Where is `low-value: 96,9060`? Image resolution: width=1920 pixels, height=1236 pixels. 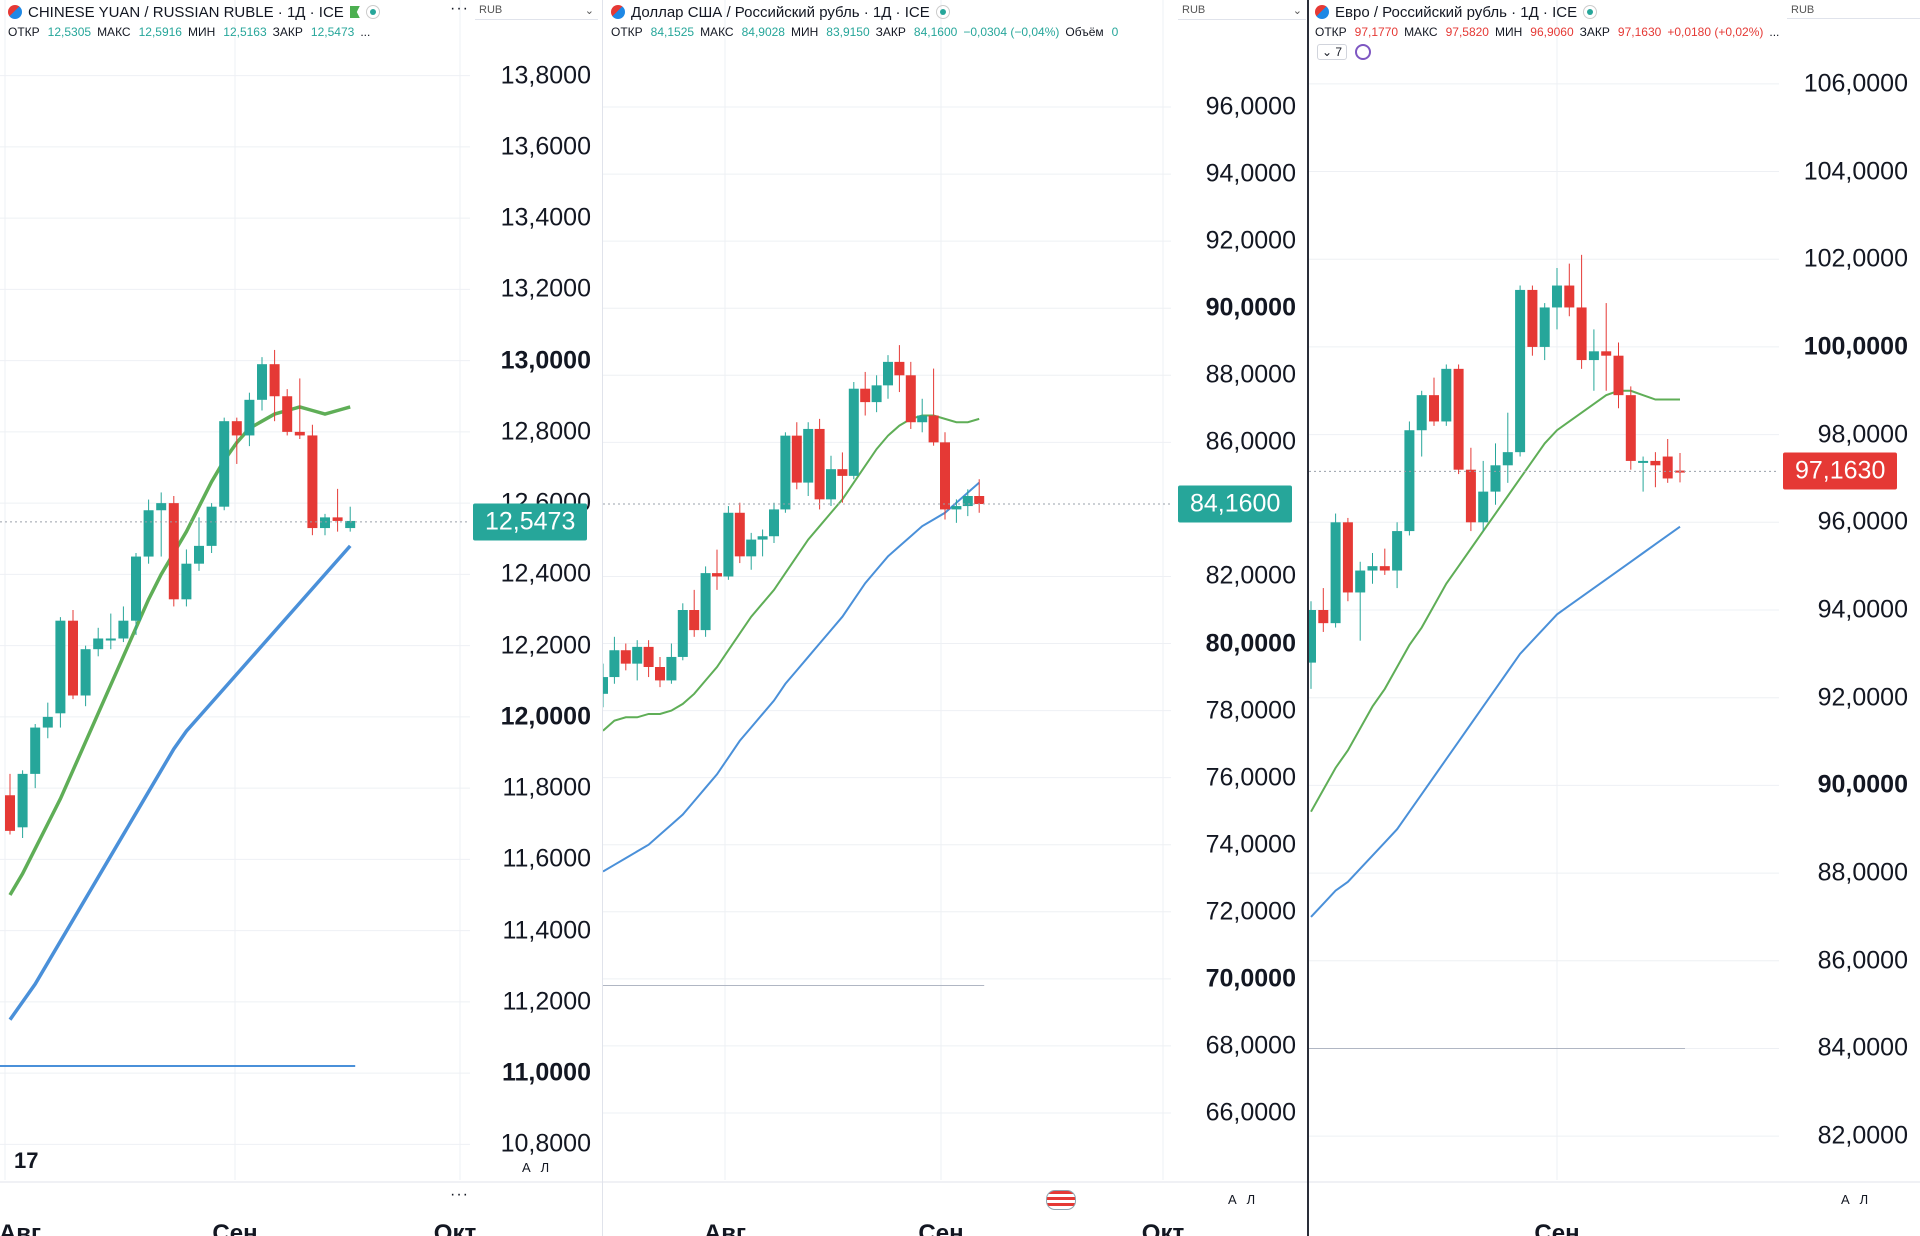
low-value: 96,9060 is located at coordinates (1552, 32).